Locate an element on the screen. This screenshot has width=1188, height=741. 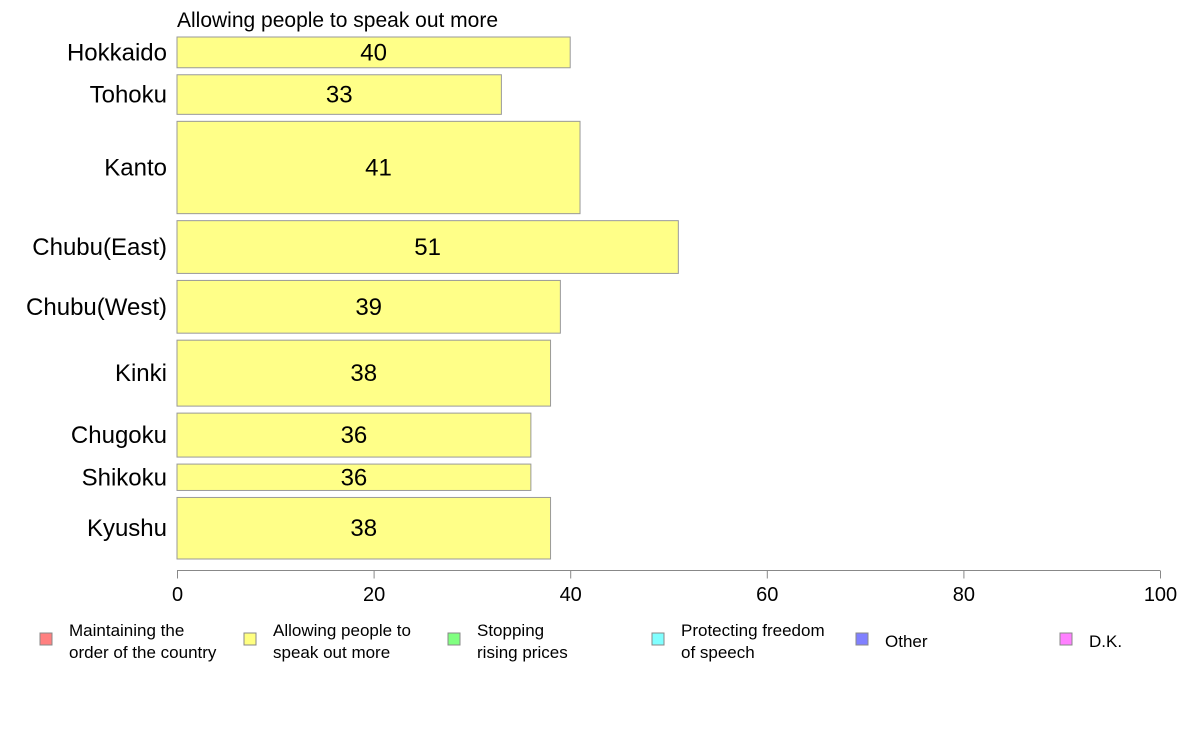
category-label: Chubu(West) is located at coordinates (96, 307).